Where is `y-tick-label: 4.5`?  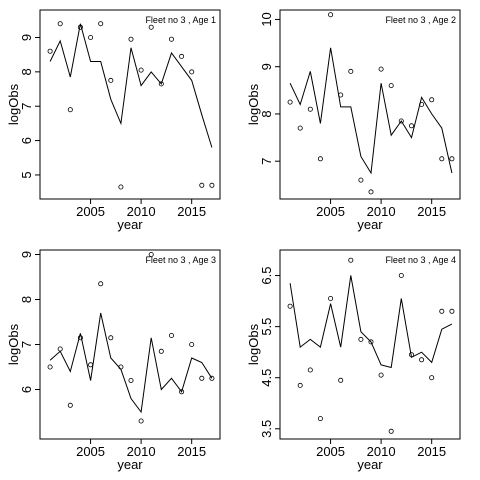 y-tick-label: 4.5 is located at coordinates (266, 378).